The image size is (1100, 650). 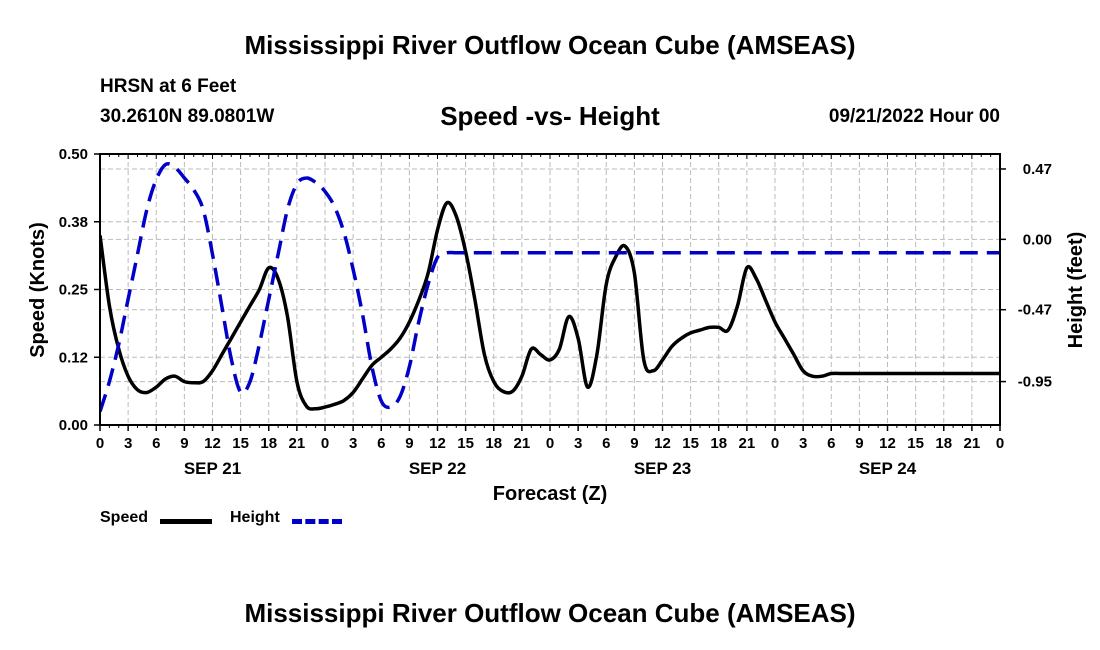 I want to click on day-label: SEP 24, so click(x=888, y=468).